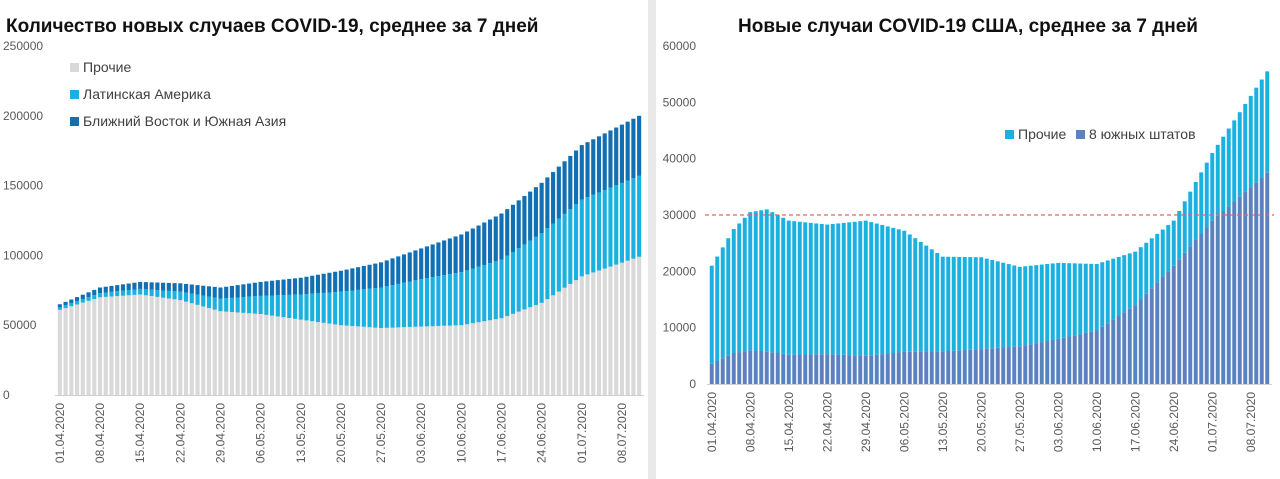  What do you see at coordinates (341, 433) in the screenshot?
I see `x-tick-label: 20.05.2020` at bounding box center [341, 433].